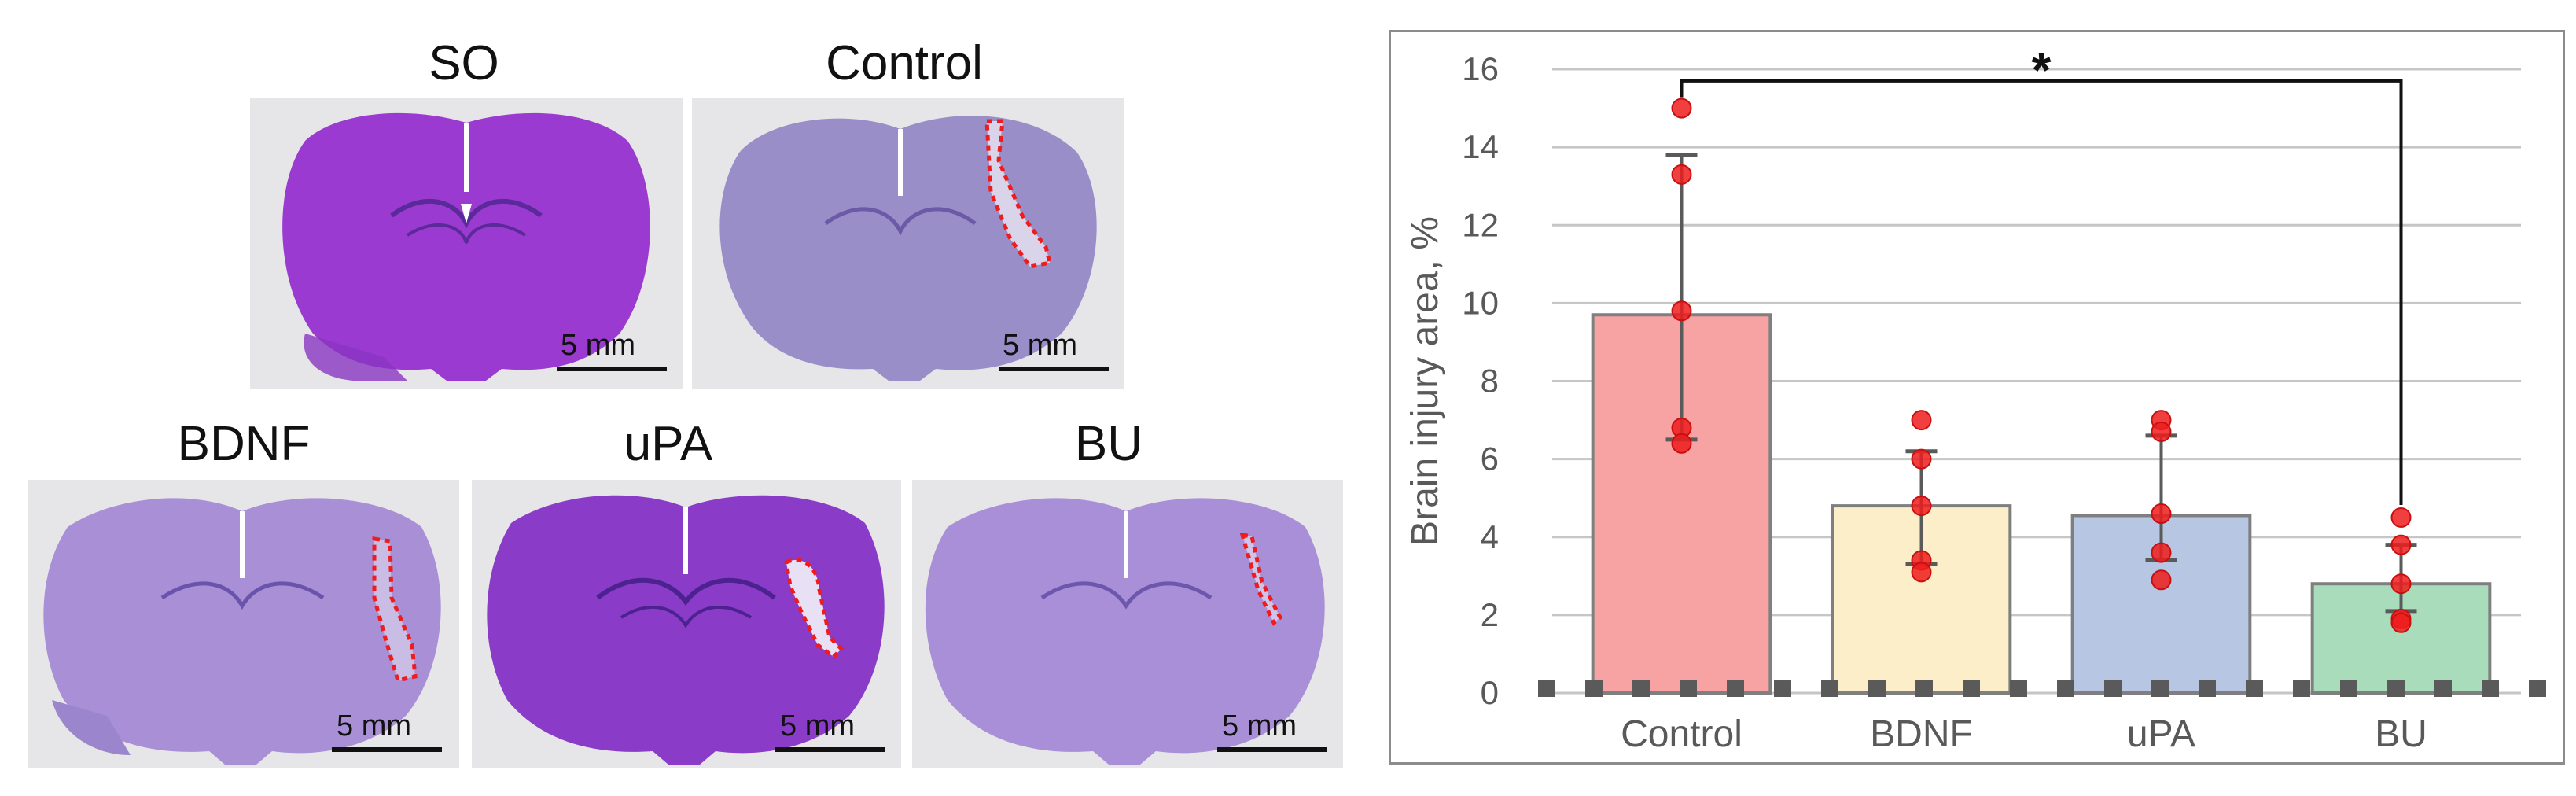 The image size is (2576, 796). Describe the element at coordinates (1480, 302) in the screenshot. I see `y-tick-label: 10` at that location.